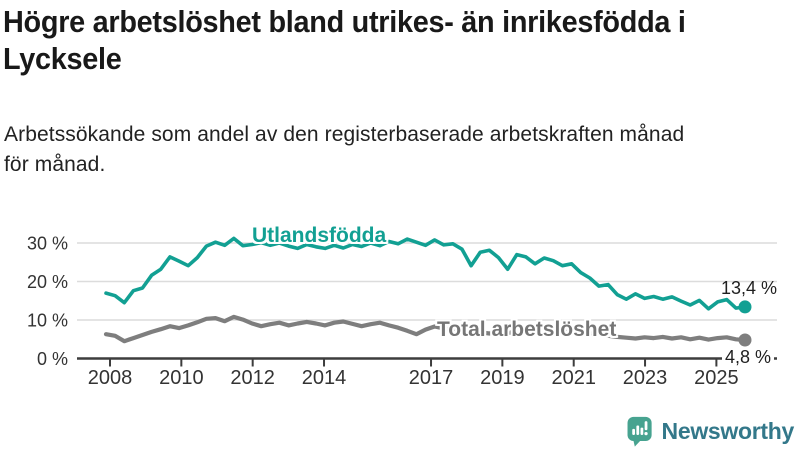 This screenshot has height=450, width=800. I want to click on series-label-total-arbetsloshet: Total arbetslöshet, so click(527, 329).